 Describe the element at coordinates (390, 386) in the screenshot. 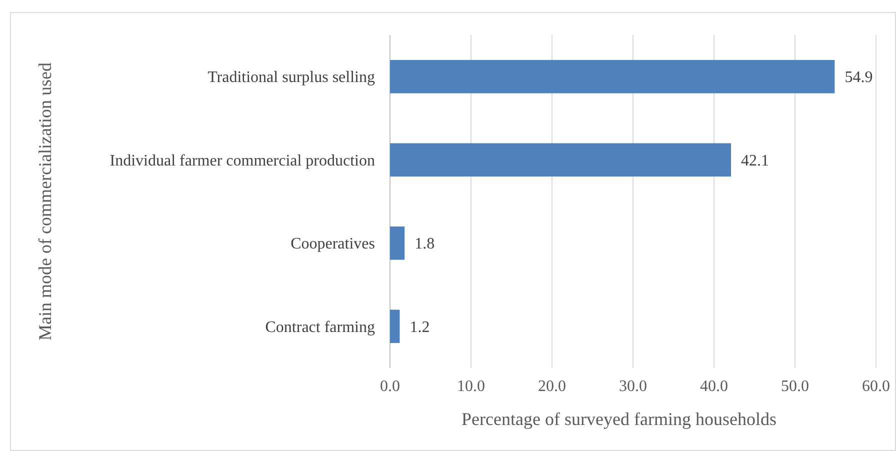

I see `x-tick-label: 0.0` at that location.